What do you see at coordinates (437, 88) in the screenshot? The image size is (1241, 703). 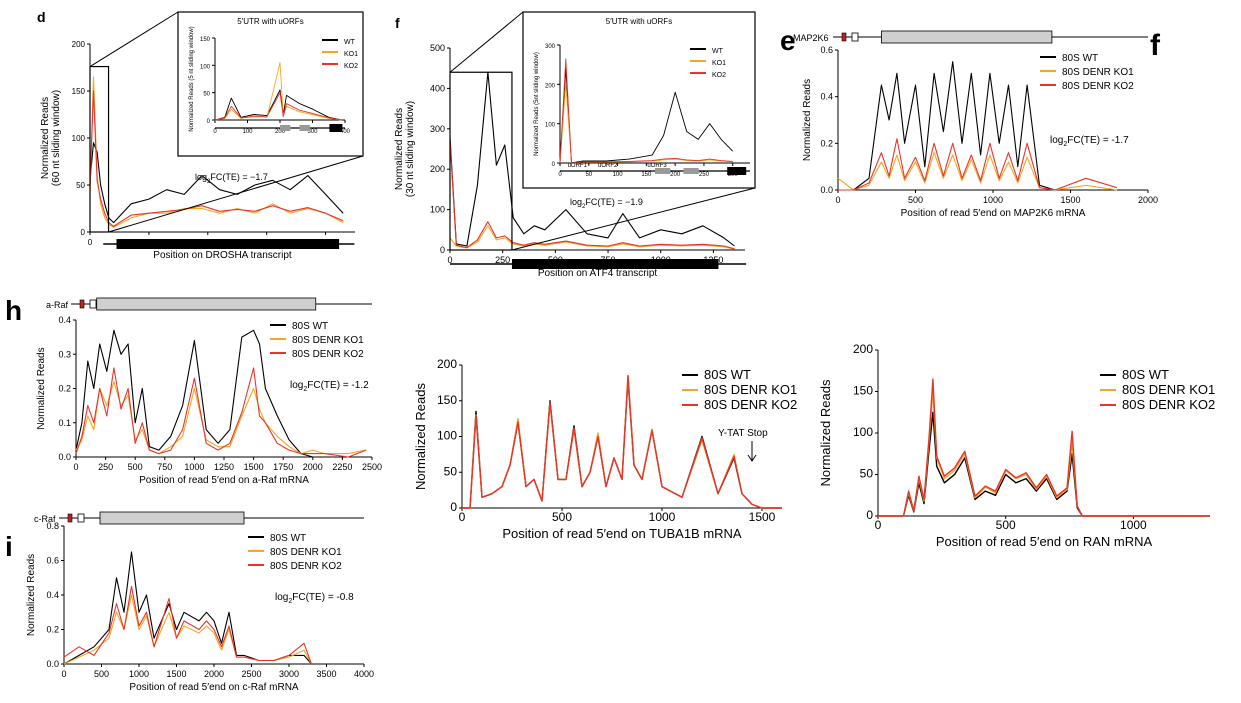 I see `y-tick-label: 400` at bounding box center [437, 88].